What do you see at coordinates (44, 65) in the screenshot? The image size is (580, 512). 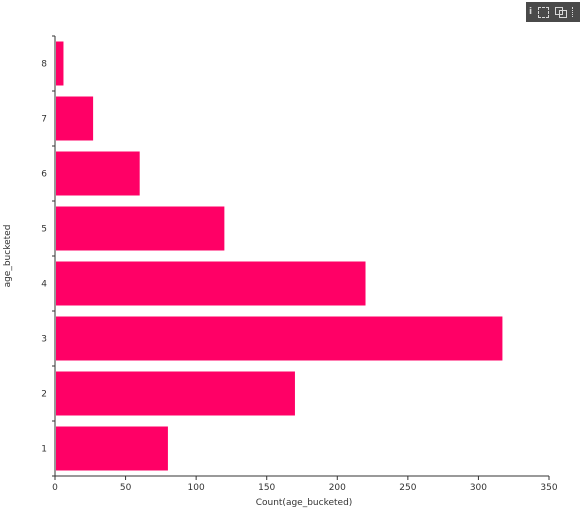 I see `y-tick-label-8: 8` at bounding box center [44, 65].